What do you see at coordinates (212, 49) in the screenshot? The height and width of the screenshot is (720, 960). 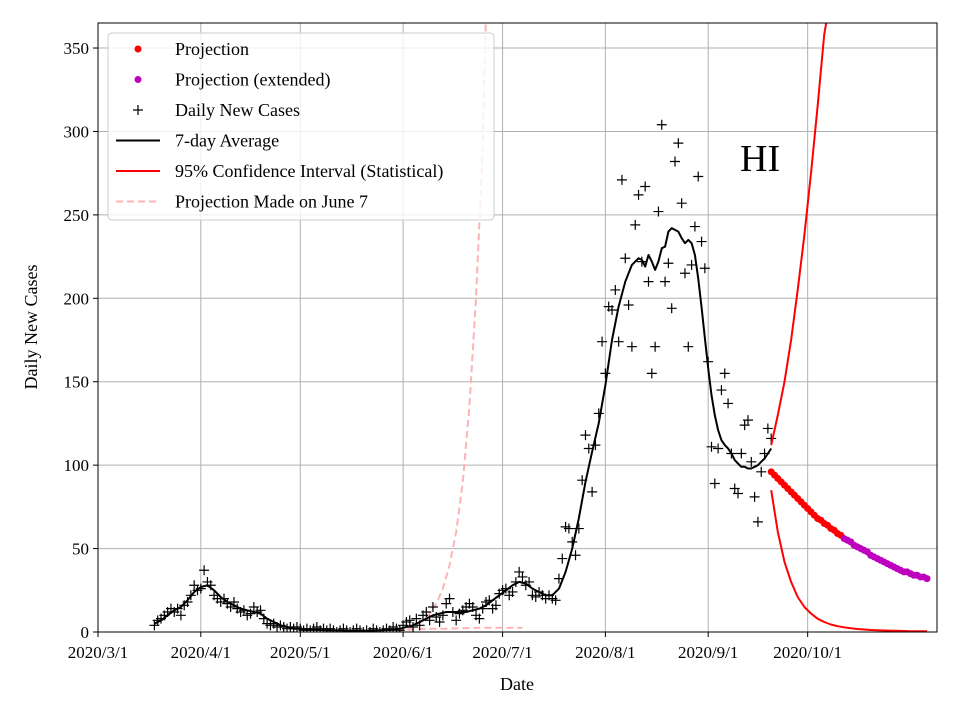 I see `legend-label-projection: Projection` at bounding box center [212, 49].